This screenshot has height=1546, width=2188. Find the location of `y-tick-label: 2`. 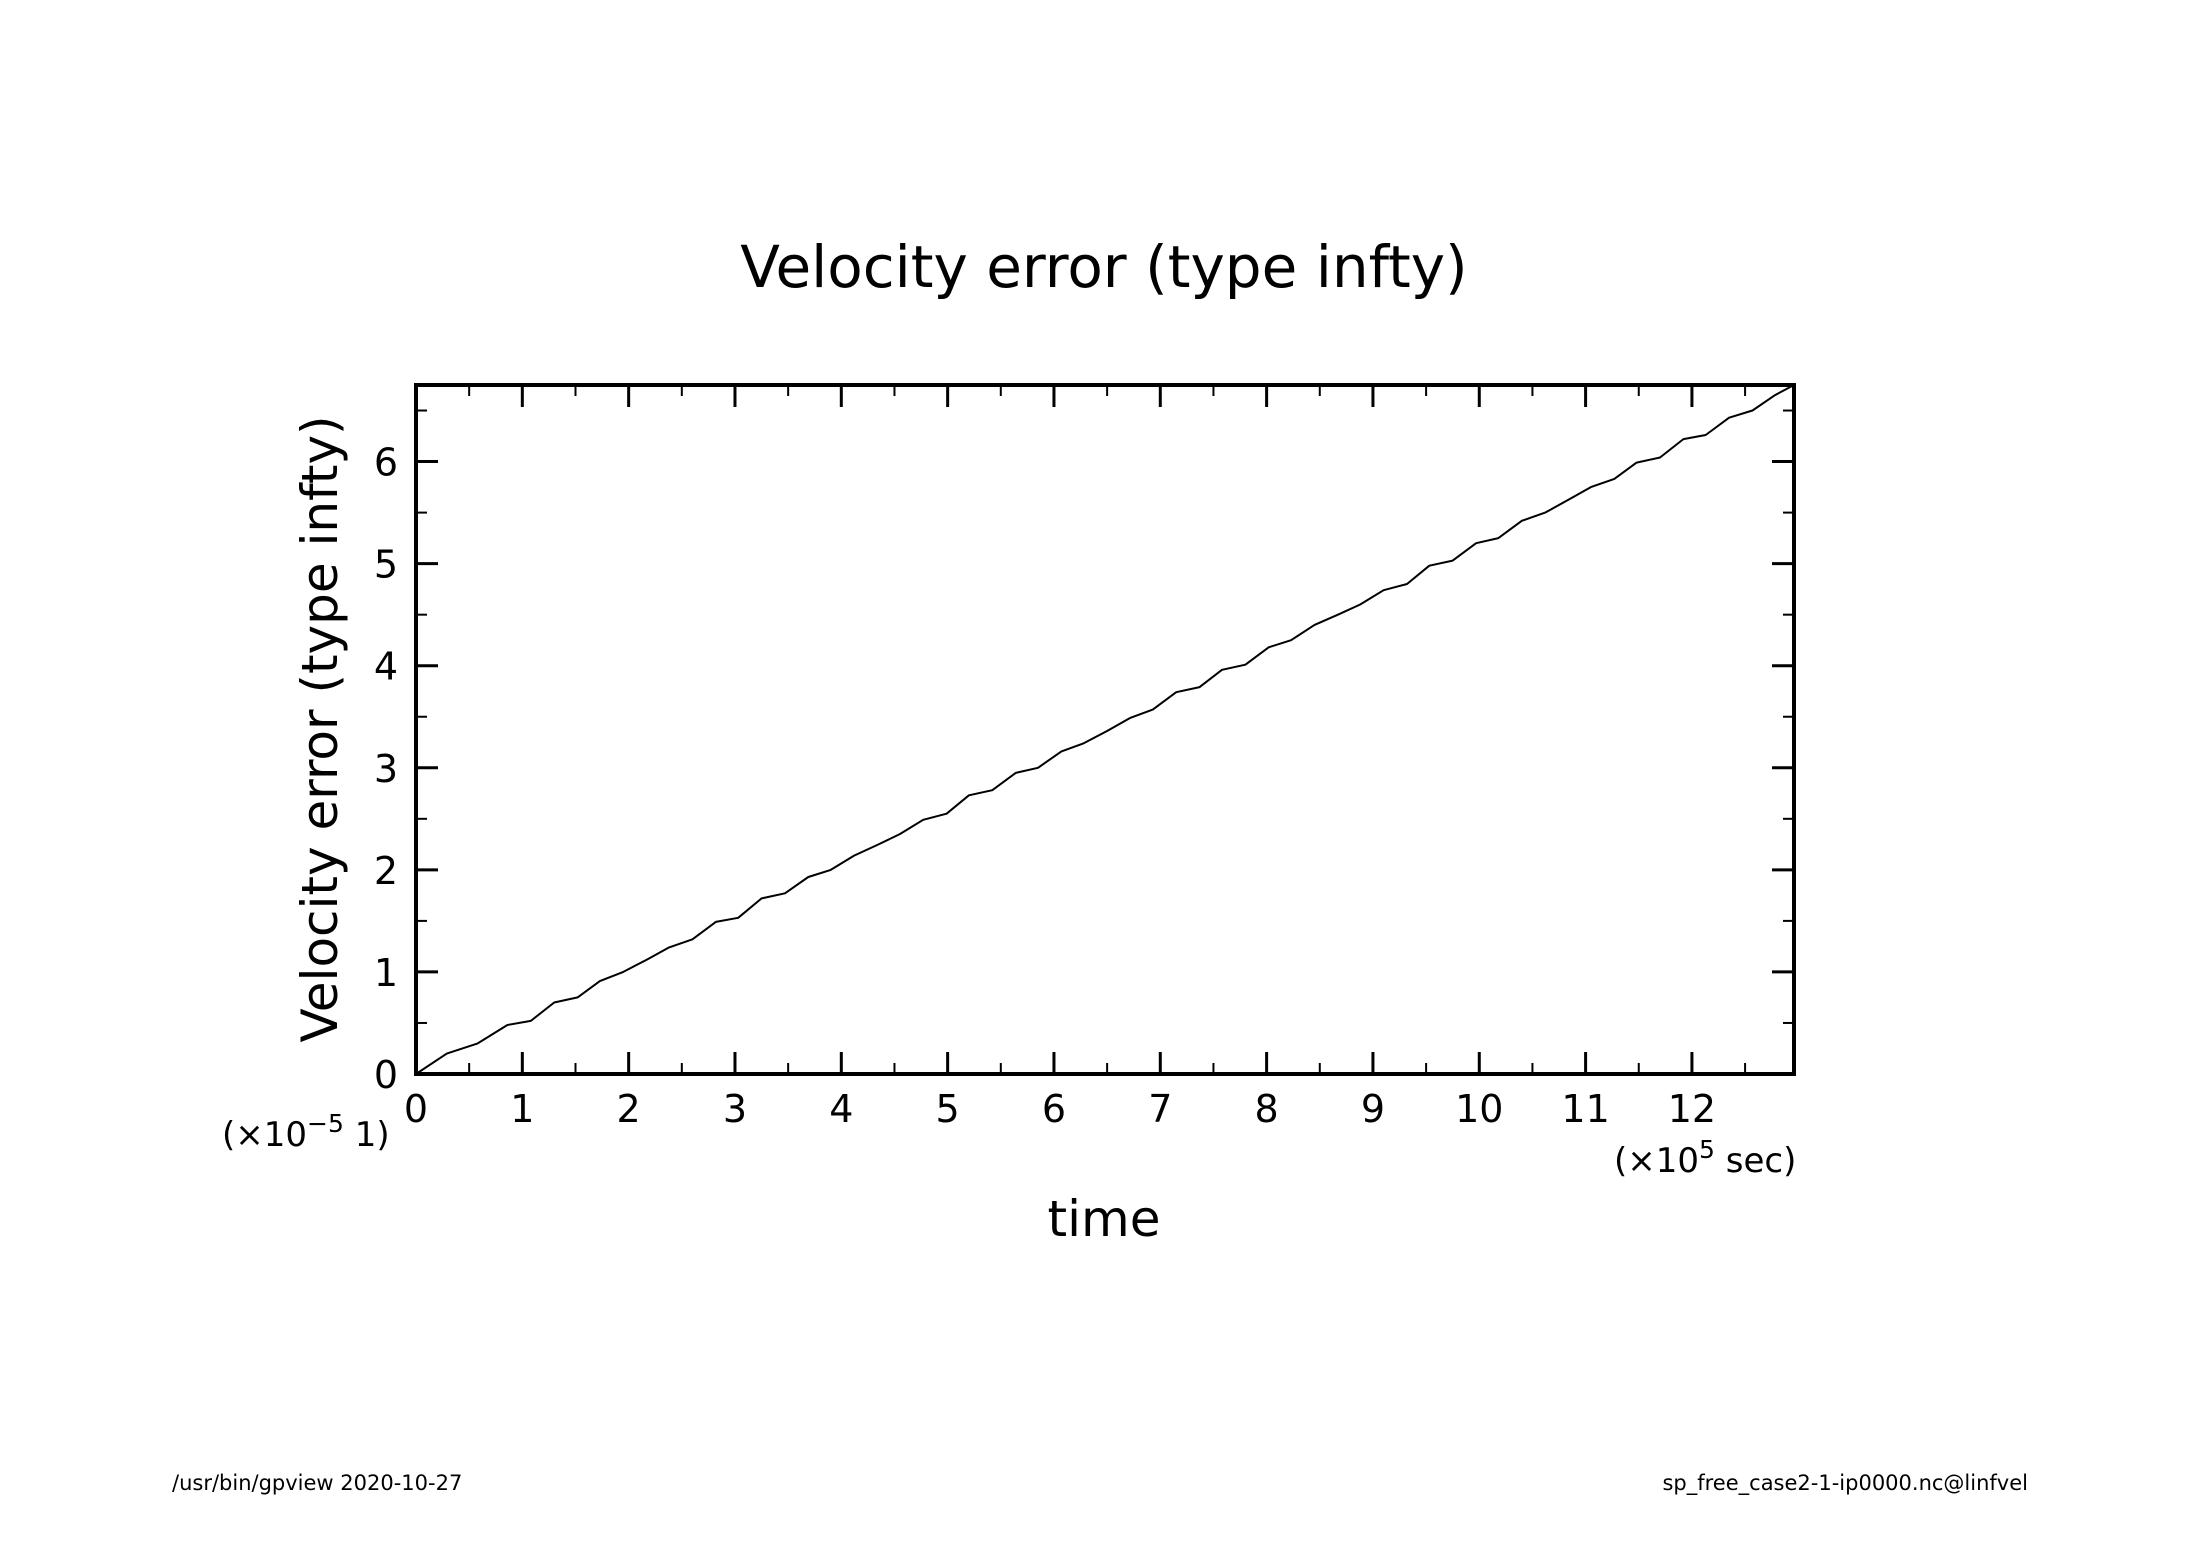

y-tick-label: 2 is located at coordinates (386, 871).